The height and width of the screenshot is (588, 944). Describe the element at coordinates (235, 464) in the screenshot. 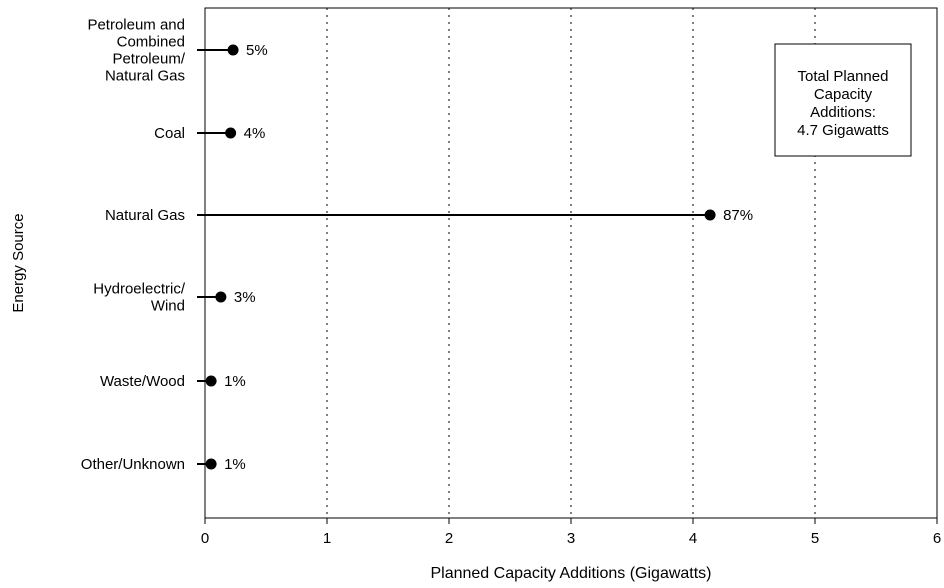

I see `value-label-5: 1%` at that location.